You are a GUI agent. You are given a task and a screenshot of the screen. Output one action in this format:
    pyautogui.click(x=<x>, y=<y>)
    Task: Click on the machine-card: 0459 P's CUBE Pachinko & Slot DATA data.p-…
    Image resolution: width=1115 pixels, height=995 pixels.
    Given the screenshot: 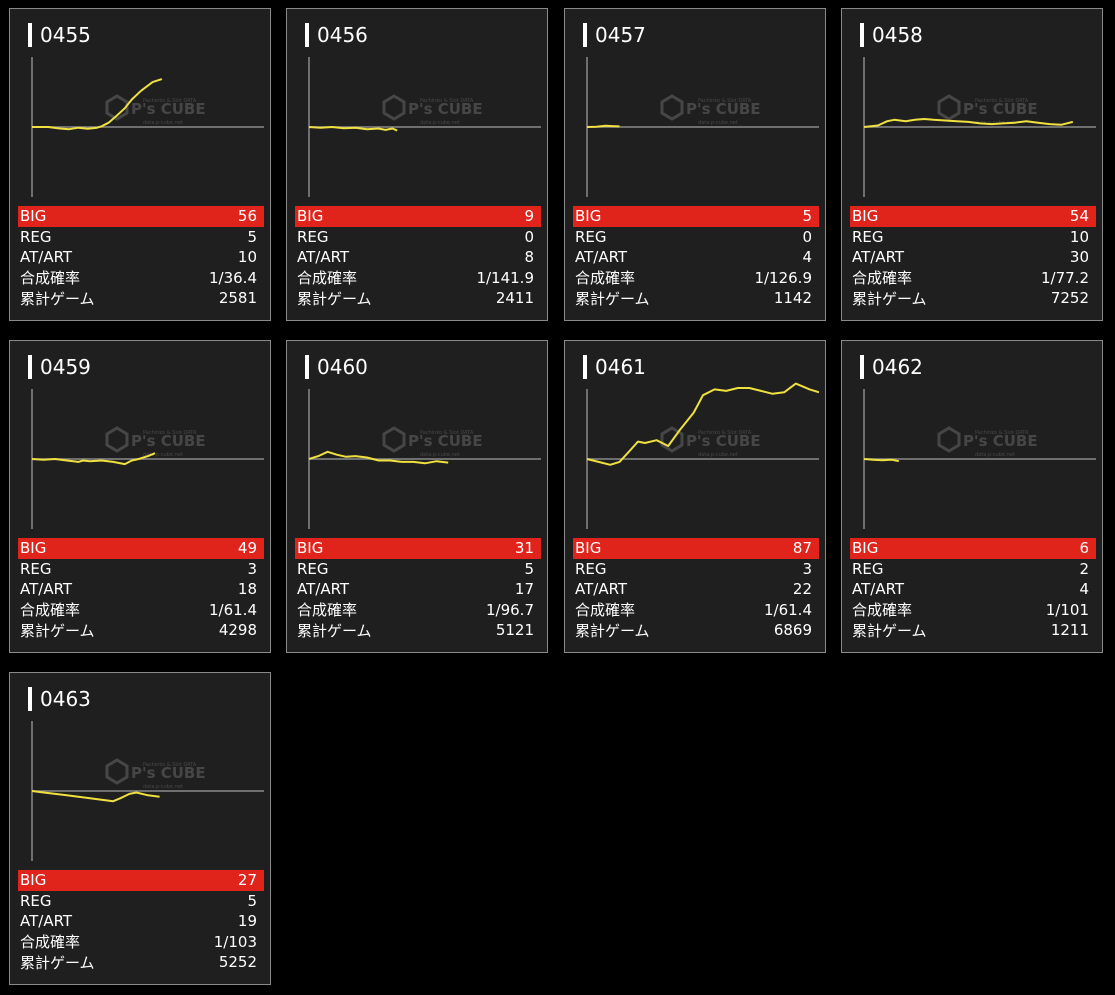 What is the action you would take?
    pyautogui.click(x=140, y=496)
    